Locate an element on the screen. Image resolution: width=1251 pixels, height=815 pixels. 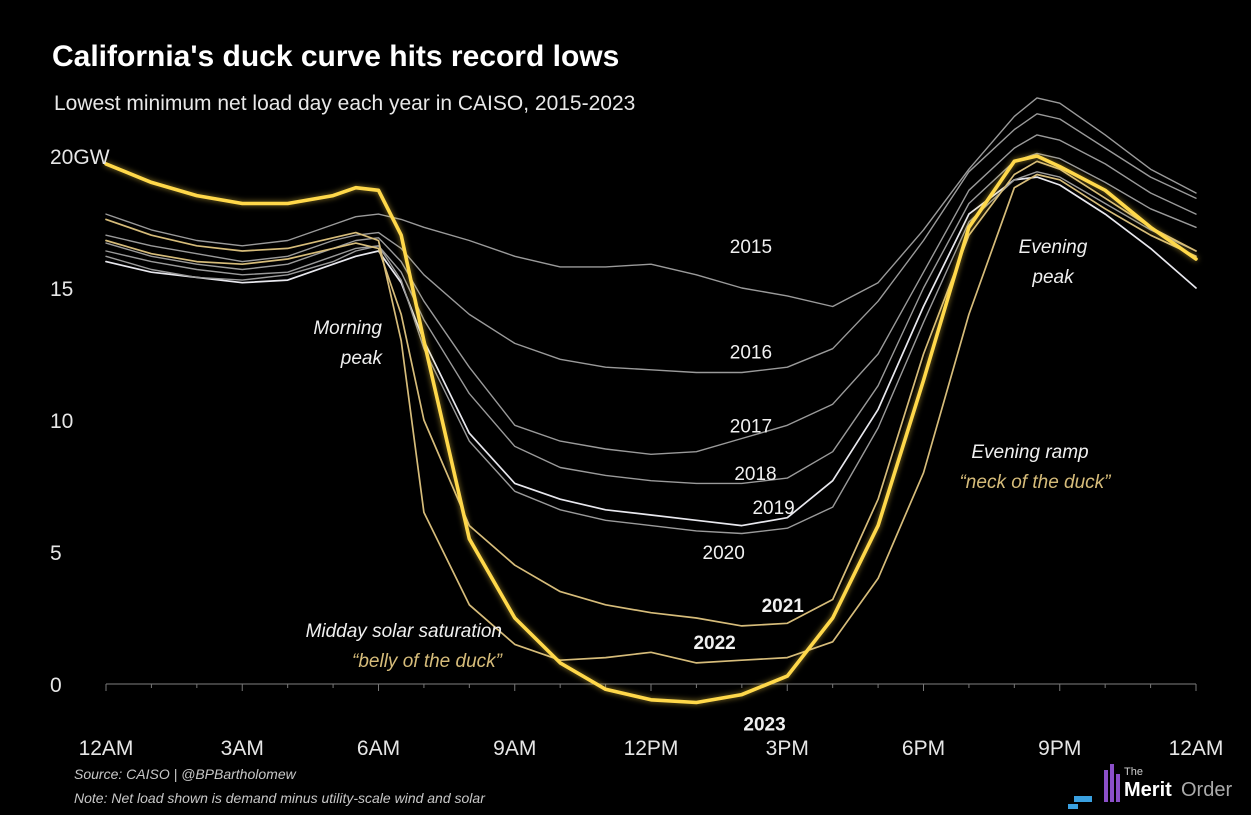
x-tick-label: 3PM is located at coordinates (787, 748).